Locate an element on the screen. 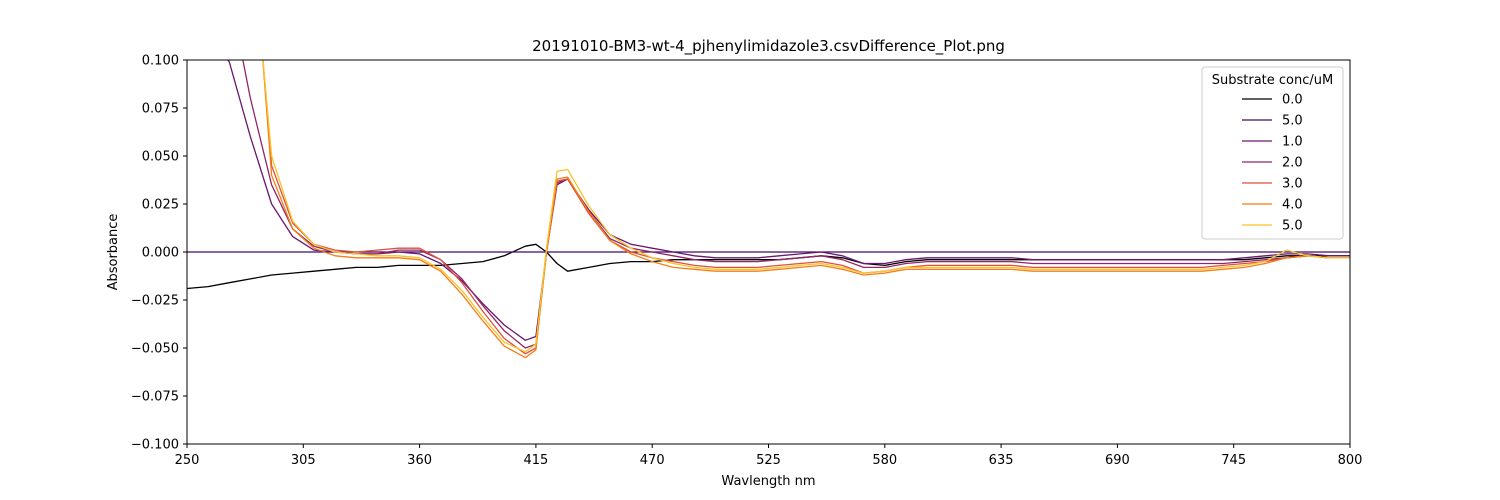  x-tick-label: 305 is located at coordinates (303, 460).